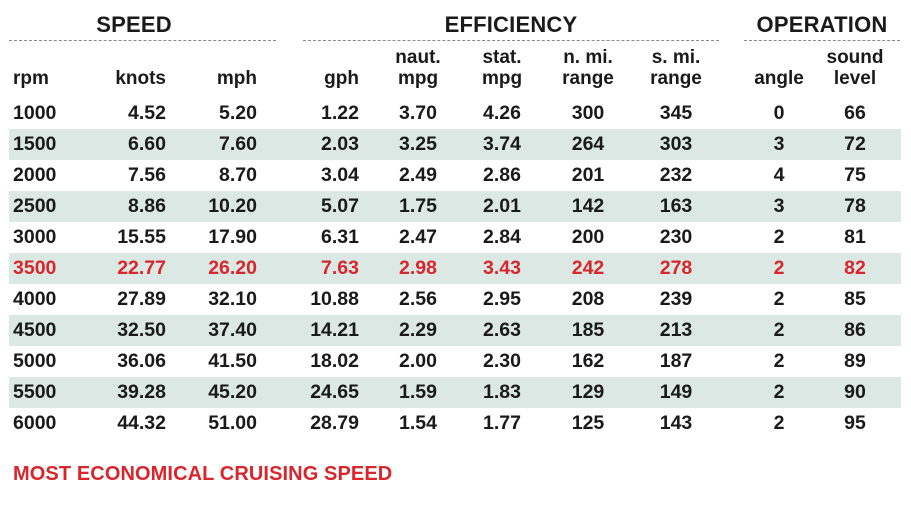 The width and height of the screenshot is (911, 507). What do you see at coordinates (334, 423) in the screenshot?
I see `cell-gph: 28.79` at bounding box center [334, 423].